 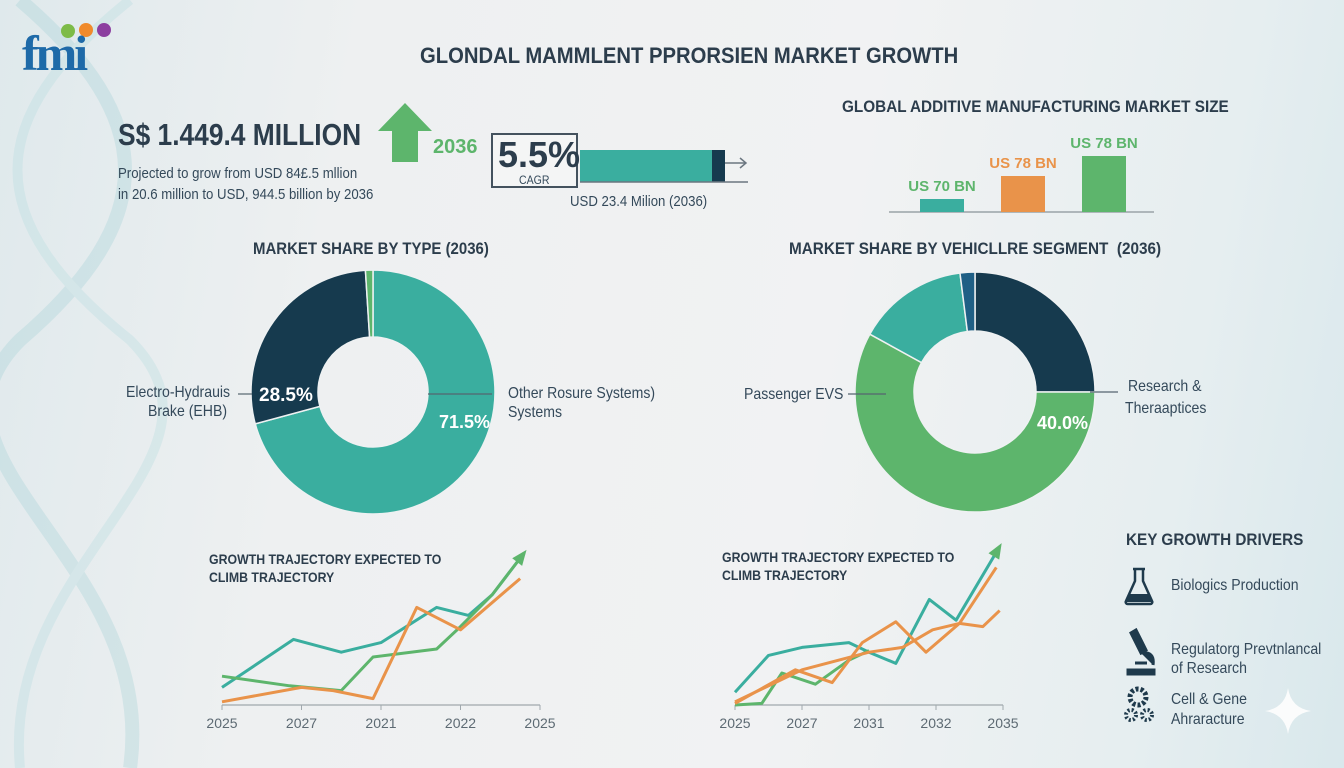 I want to click on x-tick-label: 2021, so click(x=380, y=723).